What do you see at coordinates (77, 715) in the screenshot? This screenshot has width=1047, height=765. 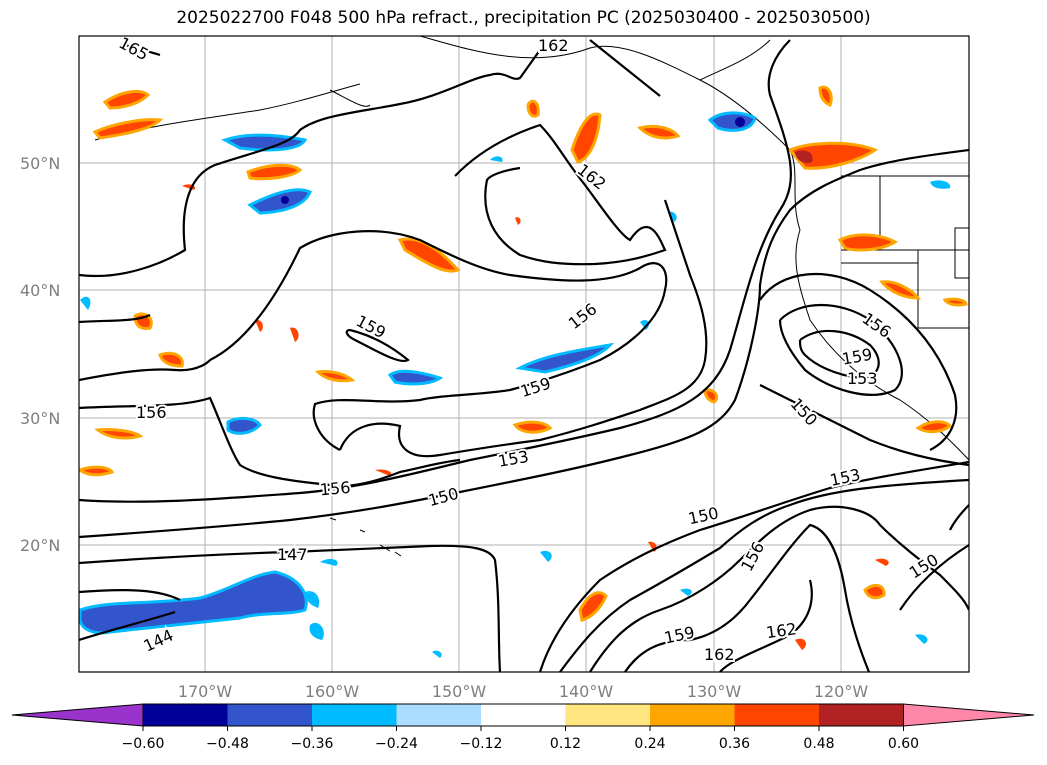 I see `colorbar-extend-low` at bounding box center [77, 715].